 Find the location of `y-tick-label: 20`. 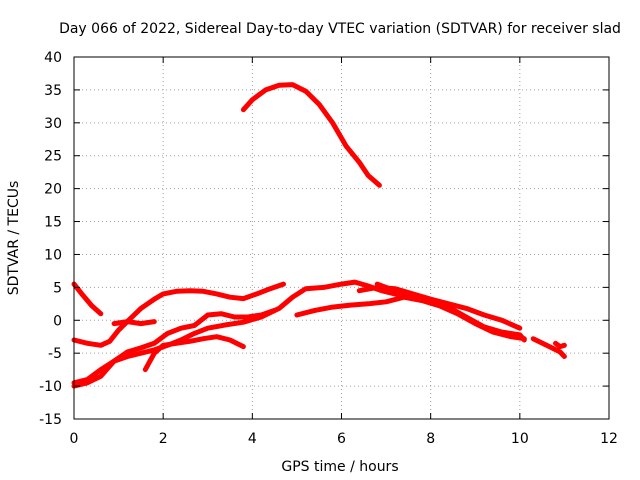

y-tick-label: 20 is located at coordinates (53, 190).